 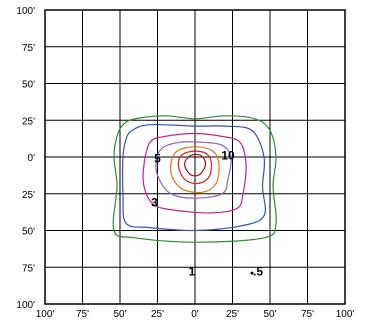 I want to click on y-tick-label: 0', so click(x=32, y=158).